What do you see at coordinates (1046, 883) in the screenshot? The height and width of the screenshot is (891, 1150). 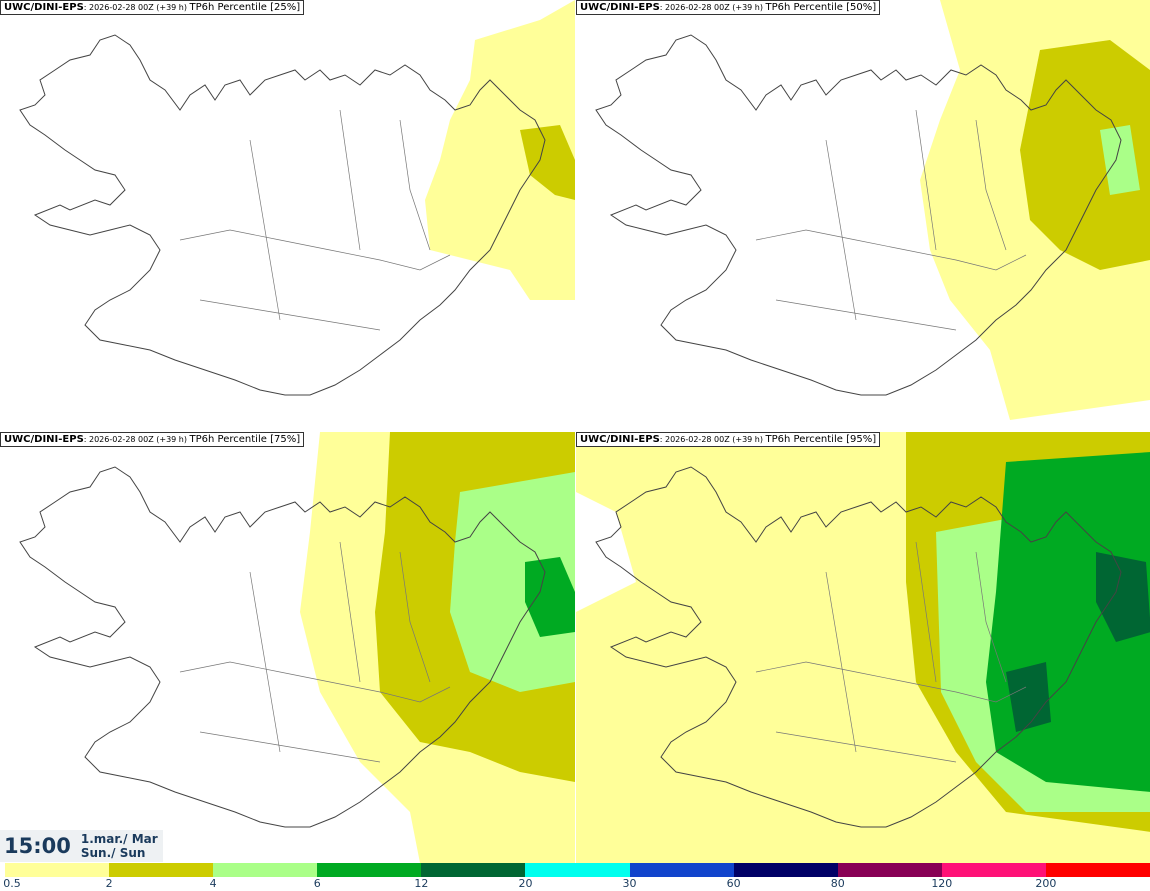 I see `legend-tick-label: 200` at bounding box center [1046, 883].